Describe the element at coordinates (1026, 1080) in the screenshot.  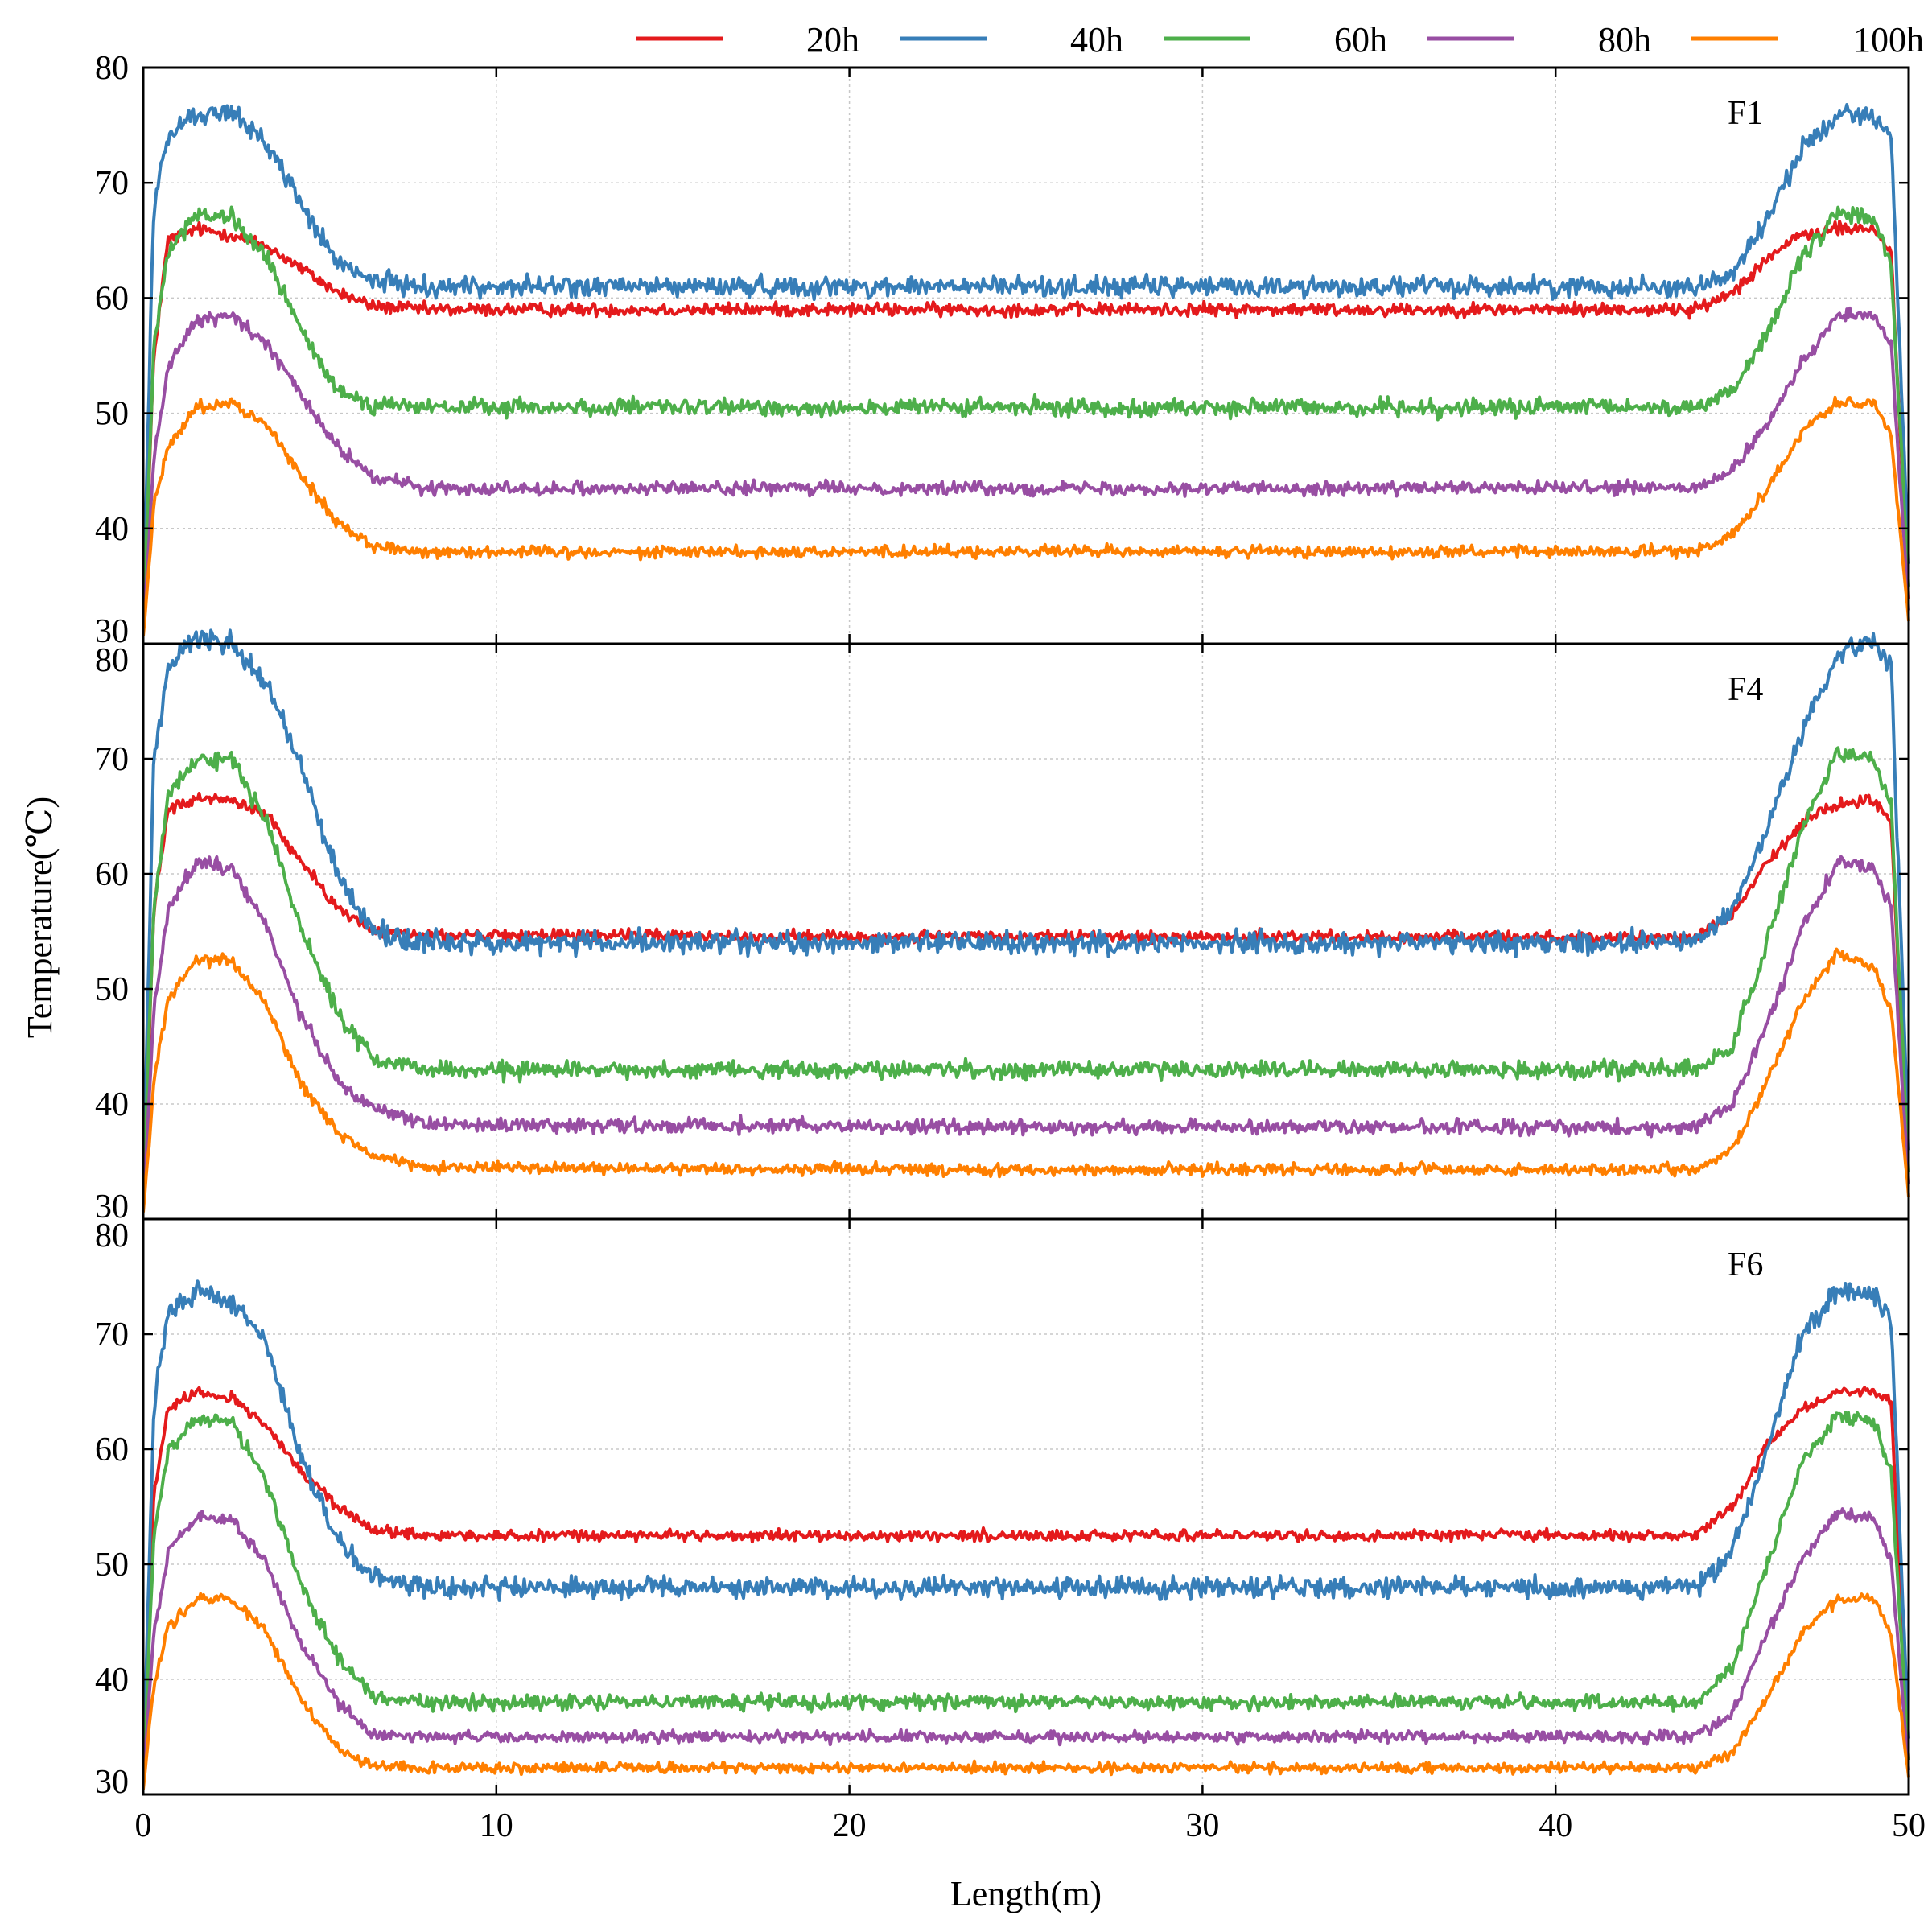
I see `series-line-f4-100h` at that location.